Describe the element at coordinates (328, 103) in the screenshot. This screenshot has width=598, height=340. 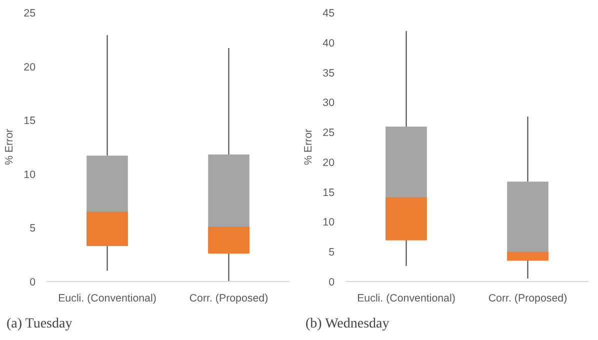
I see `y-tick-label: 30` at that location.